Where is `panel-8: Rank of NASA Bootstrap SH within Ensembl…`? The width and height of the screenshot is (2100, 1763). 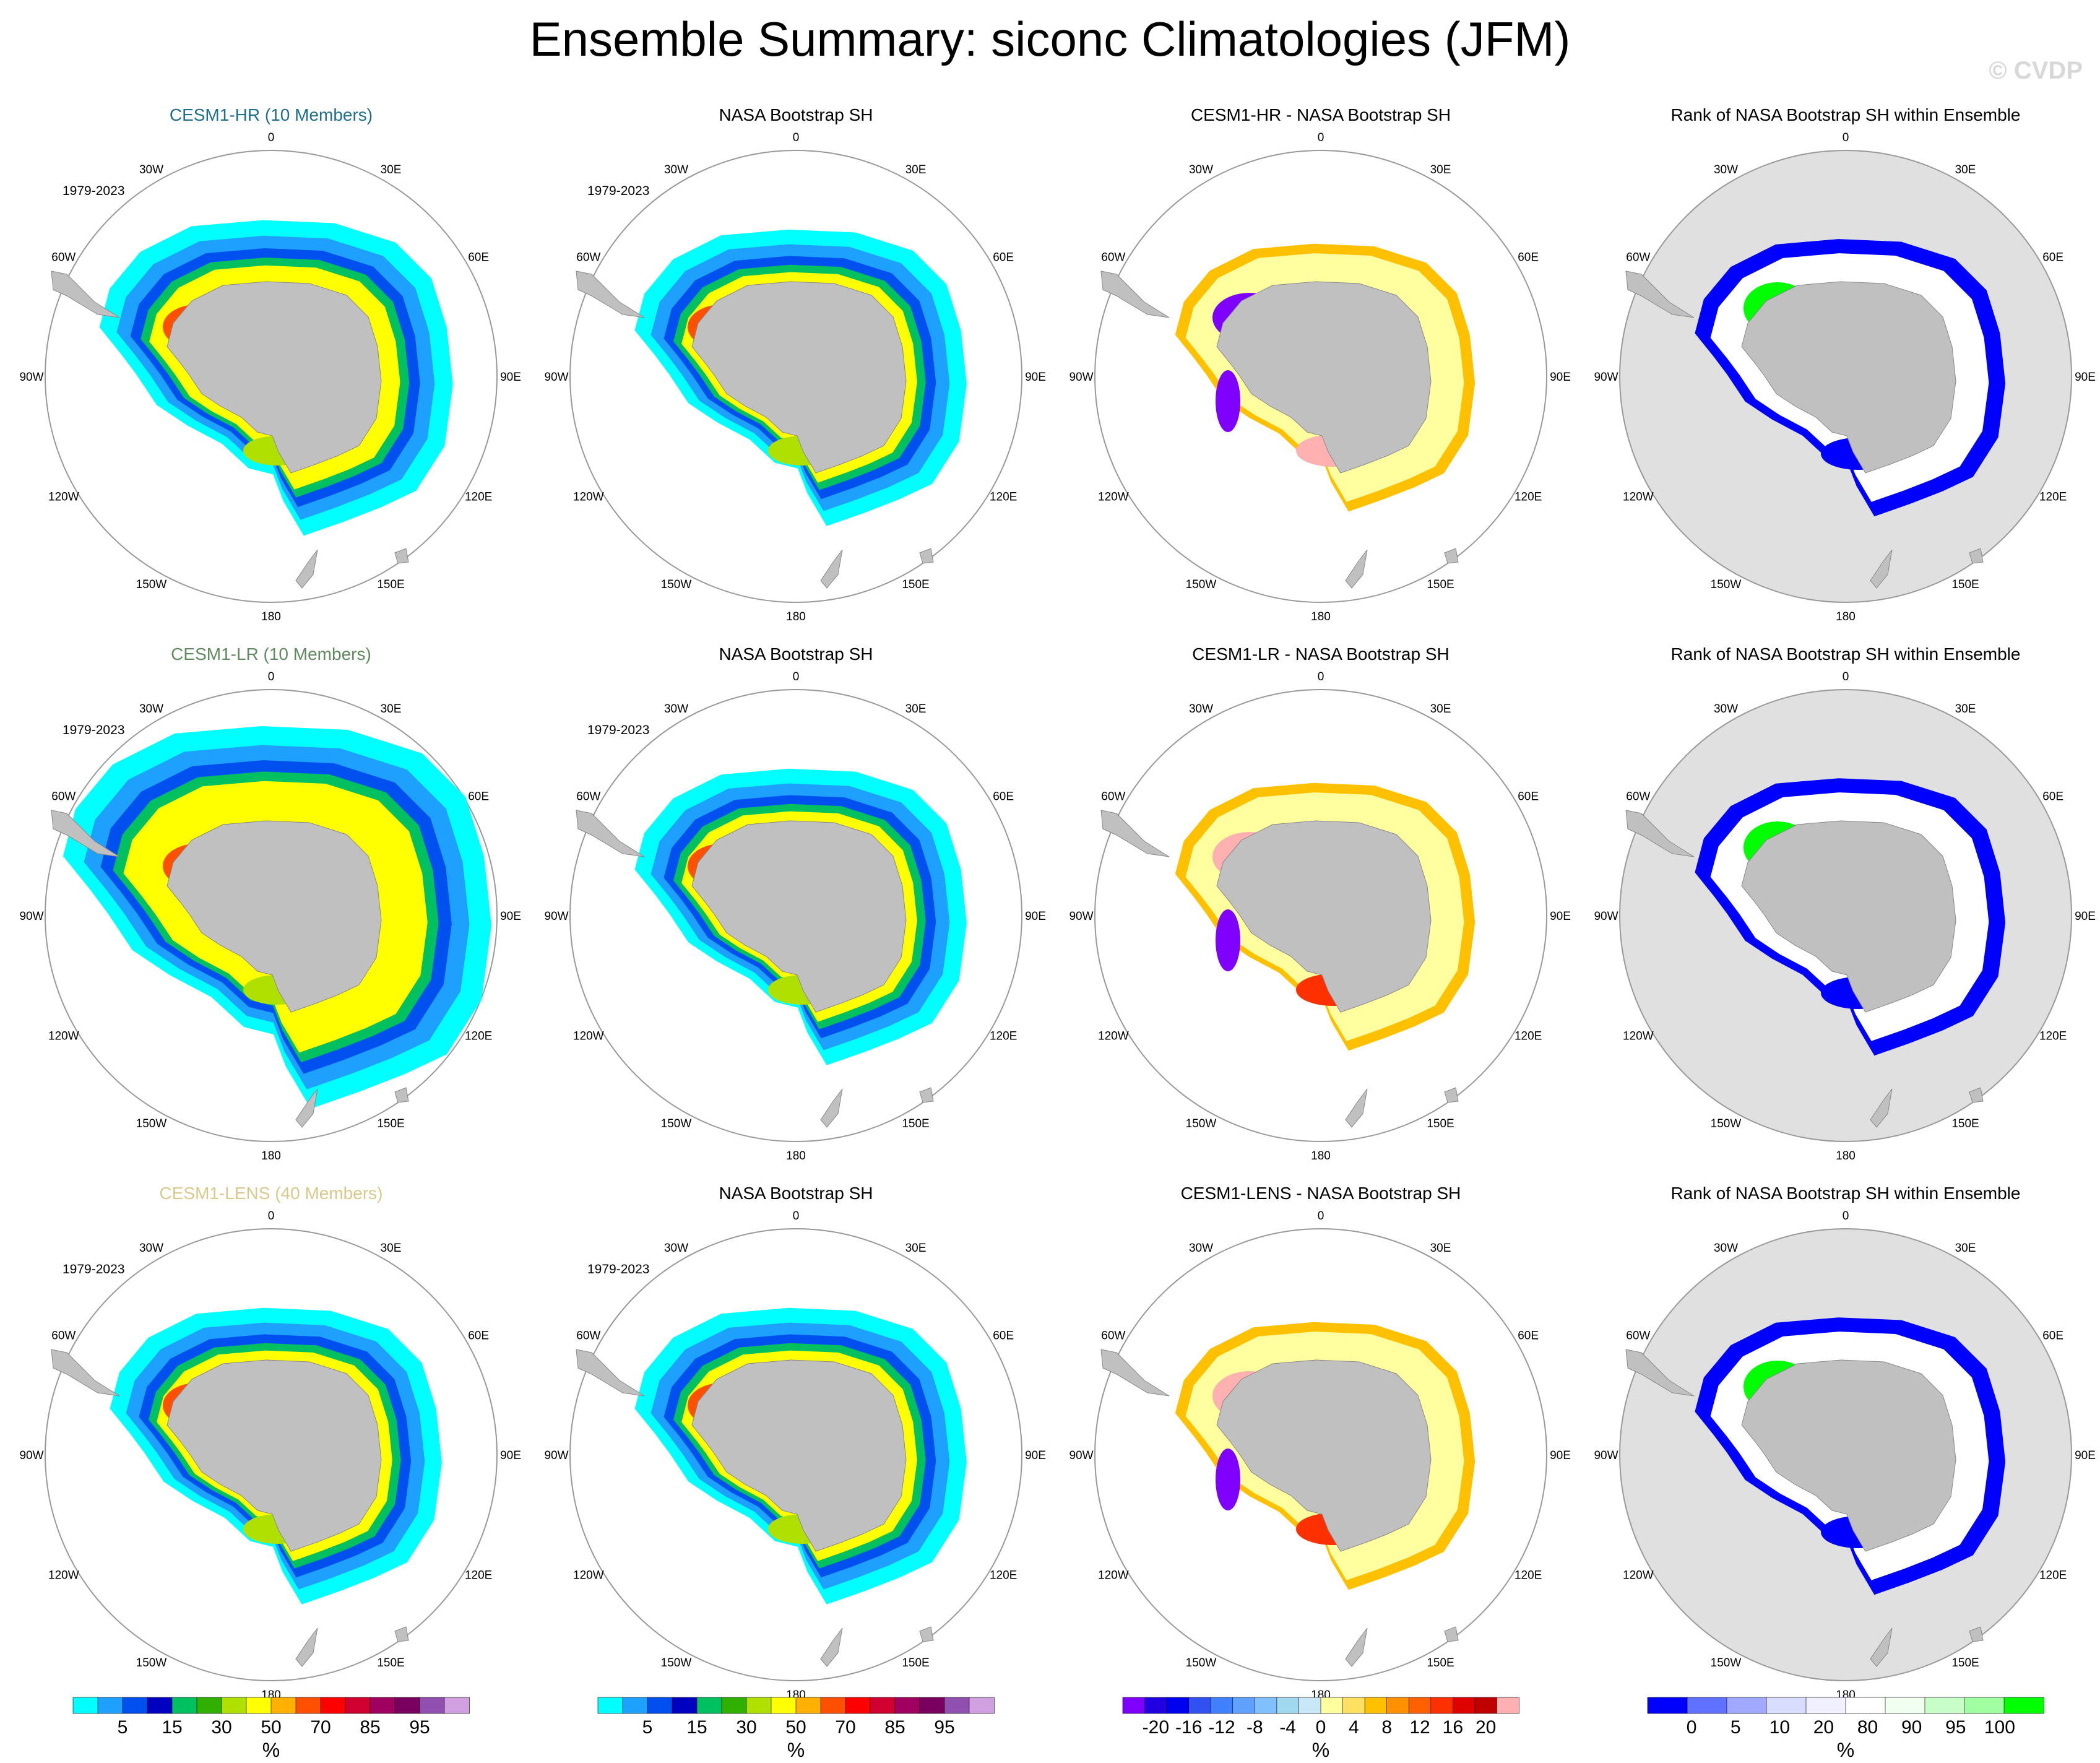 panel-8: Rank of NASA Bootstrap SH within Ensembl… is located at coordinates (1844, 903).